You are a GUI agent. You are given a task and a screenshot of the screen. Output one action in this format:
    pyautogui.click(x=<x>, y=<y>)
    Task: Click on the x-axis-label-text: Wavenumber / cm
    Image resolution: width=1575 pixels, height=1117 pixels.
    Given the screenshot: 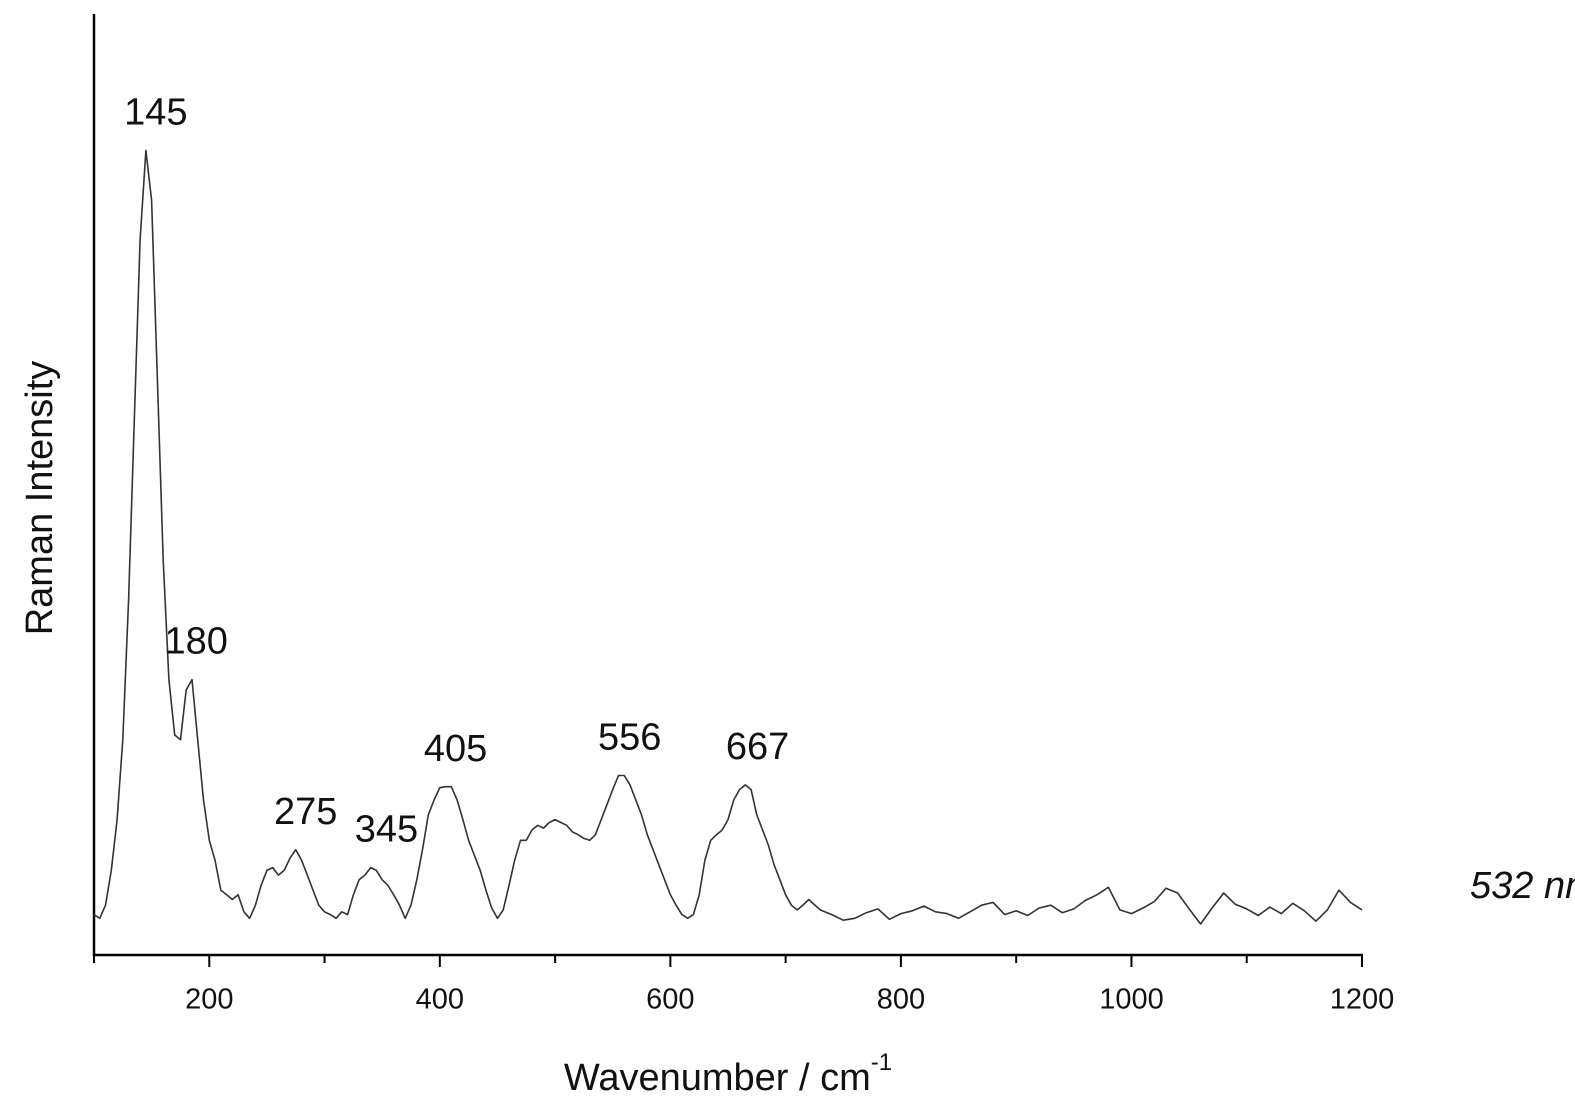 What is the action you would take?
    pyautogui.click(x=717, y=1078)
    